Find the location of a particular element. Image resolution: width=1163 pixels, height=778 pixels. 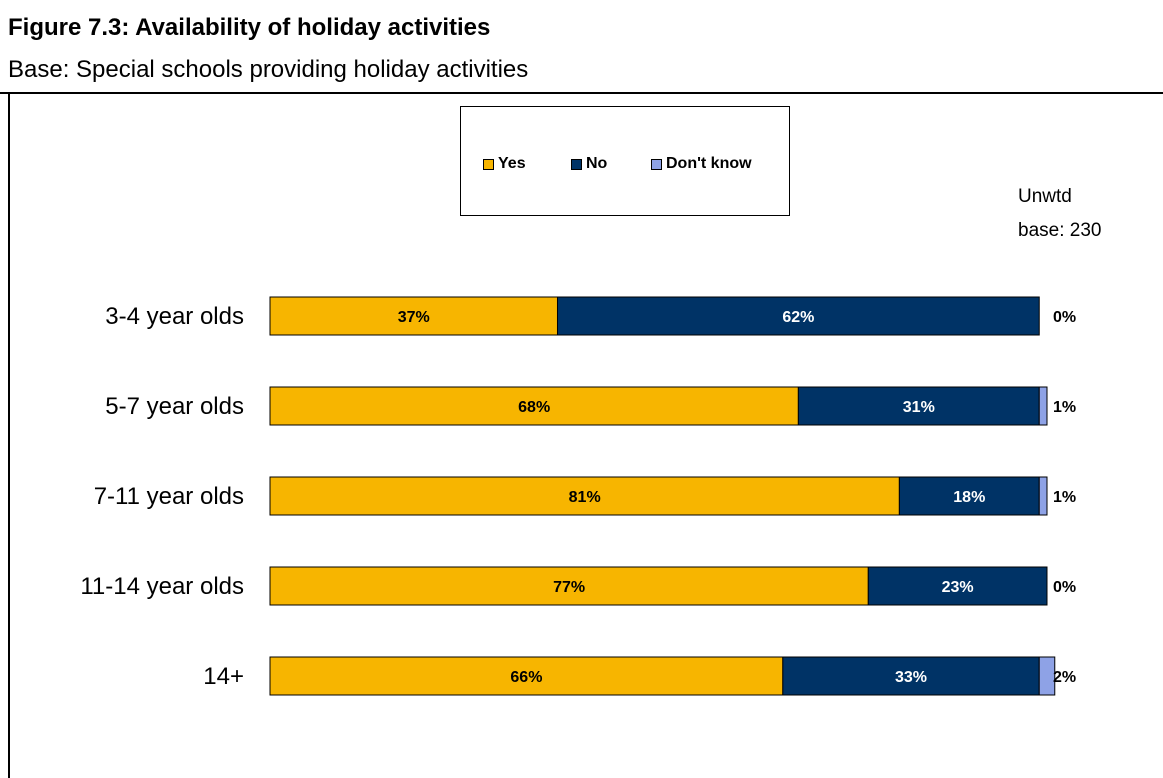

legend-item-no: No is located at coordinates (589, 164).